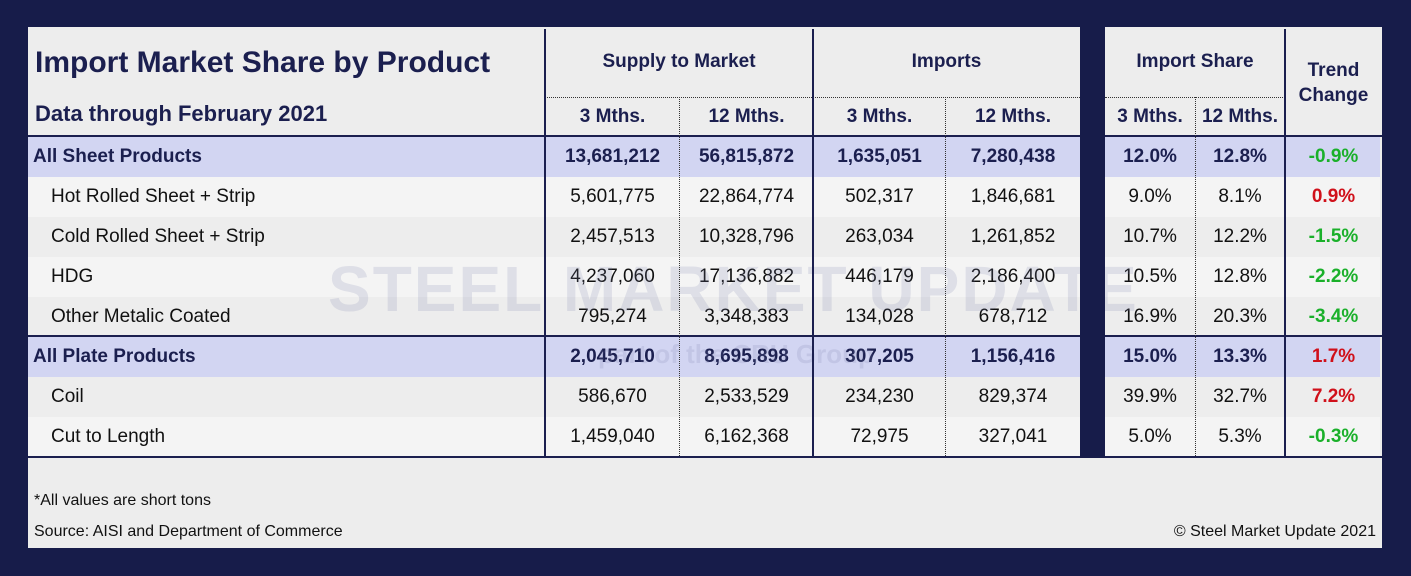 The image size is (1411, 576). I want to click on row-label: Cut to Length, so click(108, 436).